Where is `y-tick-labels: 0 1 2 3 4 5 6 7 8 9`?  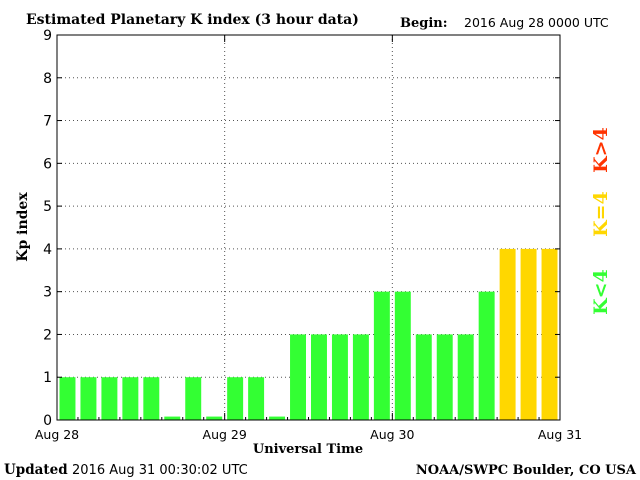 y-tick-labels: 0 1 2 3 4 5 6 7 8 9 is located at coordinates (47, 228).